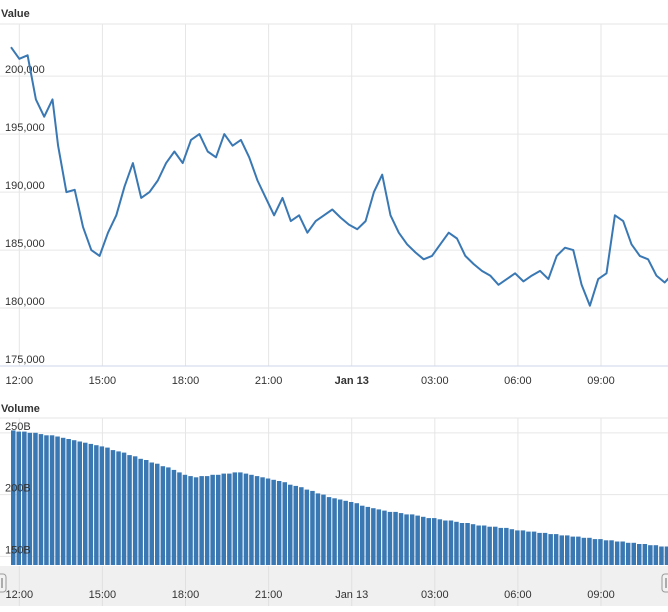 The image size is (668, 612). Describe the element at coordinates (186, 381) in the screenshot. I see `value-x-tick-label: 18:00` at that location.